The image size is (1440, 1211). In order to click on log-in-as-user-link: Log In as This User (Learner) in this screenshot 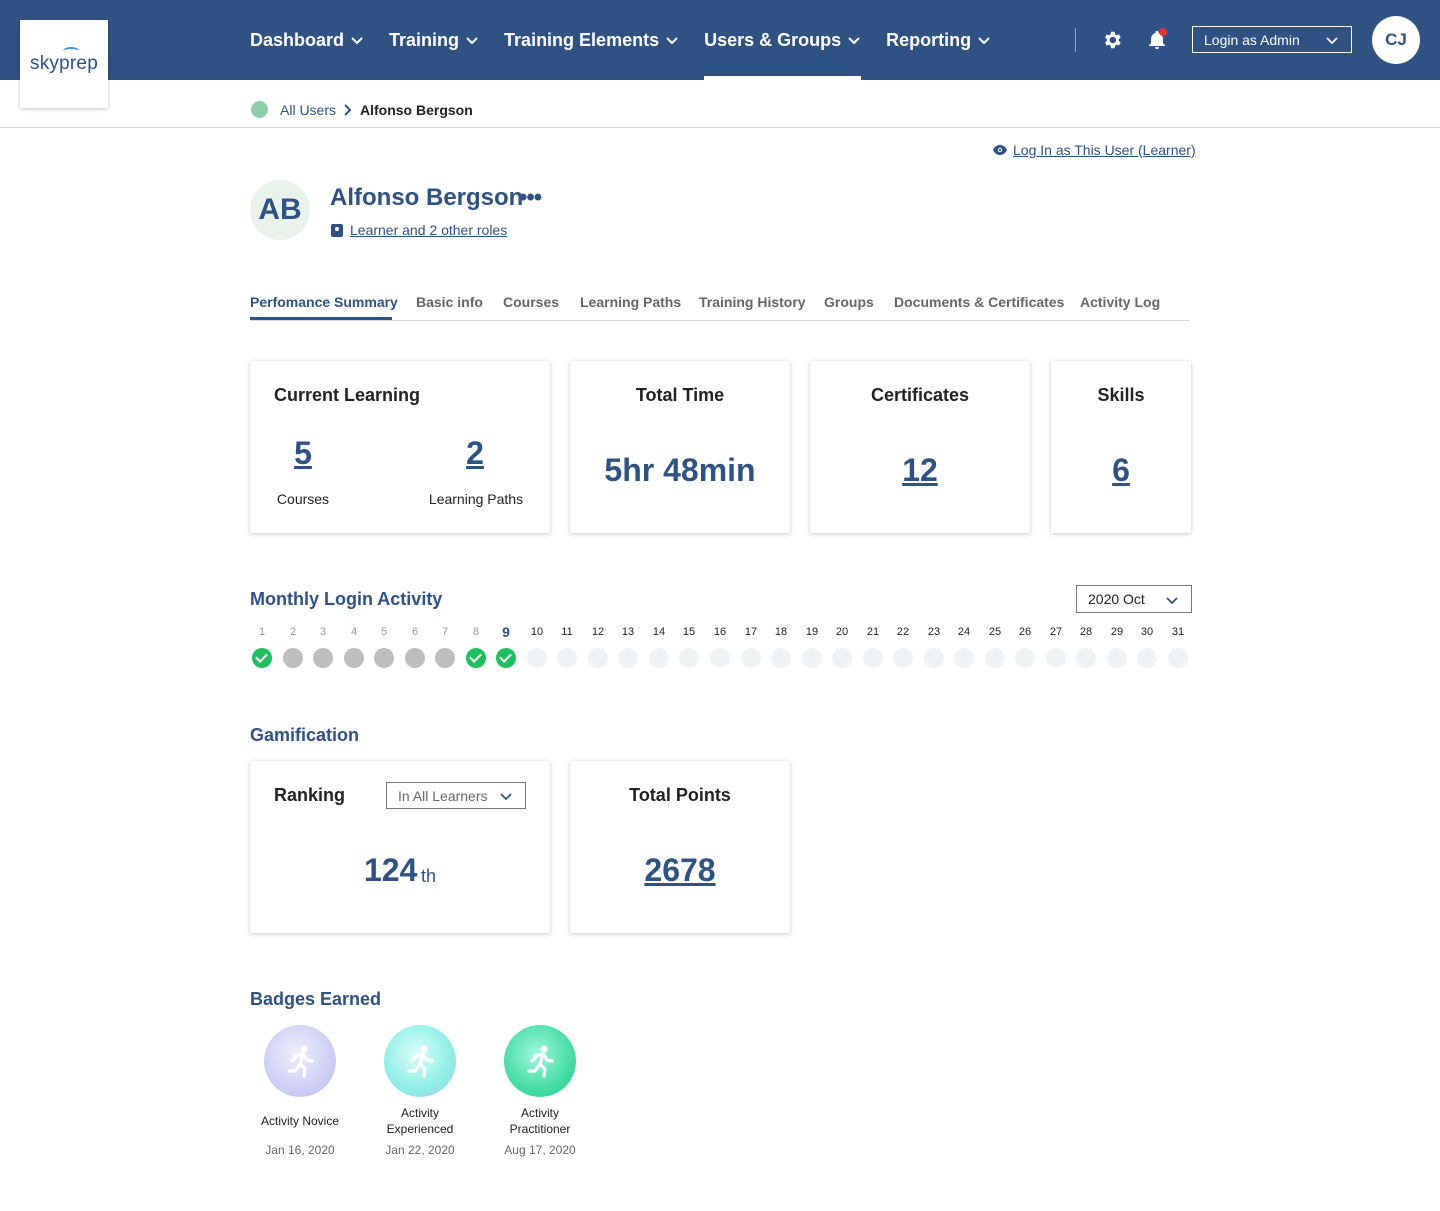, I will do `click(1094, 150)`.